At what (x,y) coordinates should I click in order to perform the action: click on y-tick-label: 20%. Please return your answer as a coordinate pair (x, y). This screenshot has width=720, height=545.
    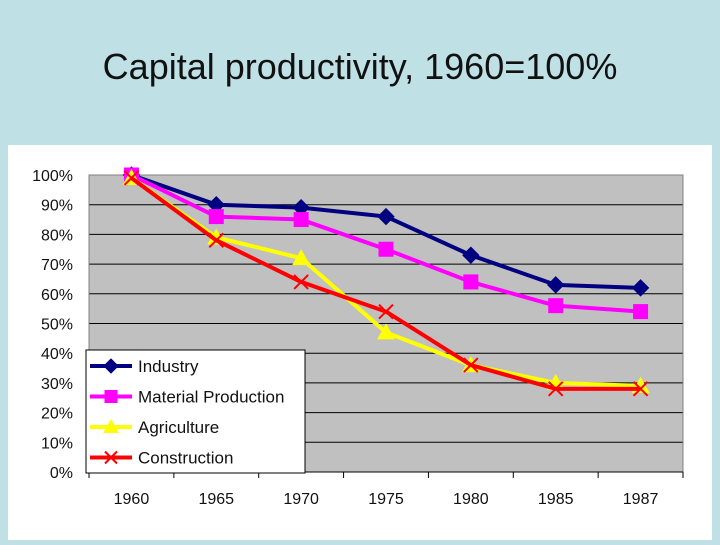
    Looking at the image, I should click on (57, 414).